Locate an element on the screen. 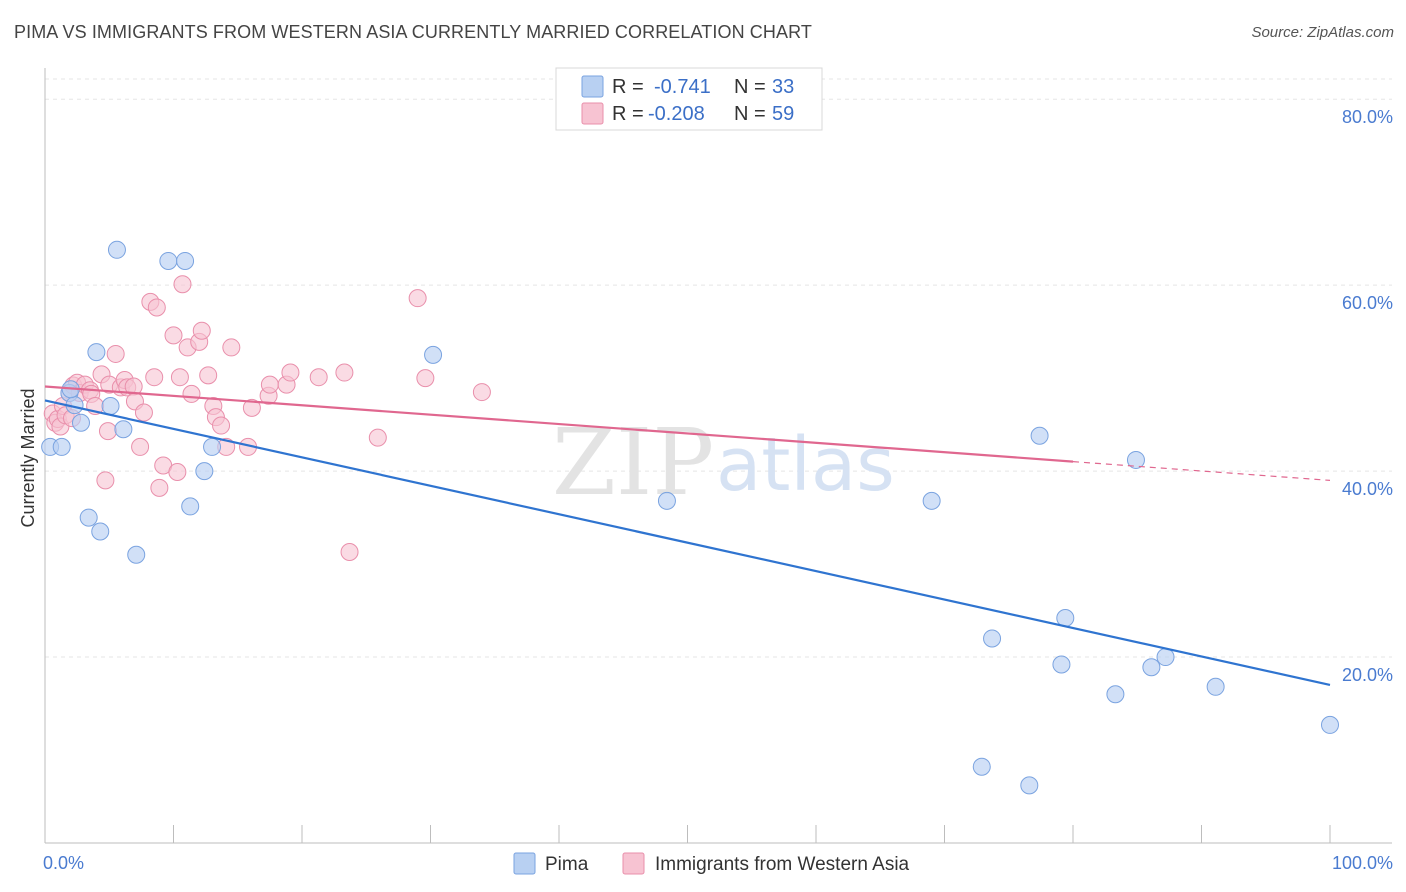  x-tick-label: 0.0% is located at coordinates (63, 863).